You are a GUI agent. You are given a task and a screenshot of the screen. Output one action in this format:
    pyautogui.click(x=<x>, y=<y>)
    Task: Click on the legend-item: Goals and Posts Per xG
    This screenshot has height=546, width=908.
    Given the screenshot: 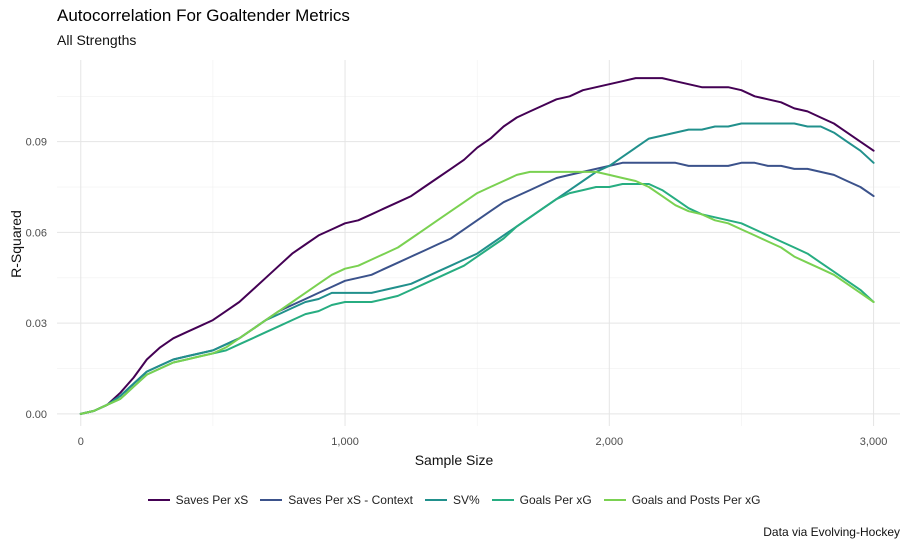 What is the action you would take?
    pyautogui.click(x=682, y=500)
    